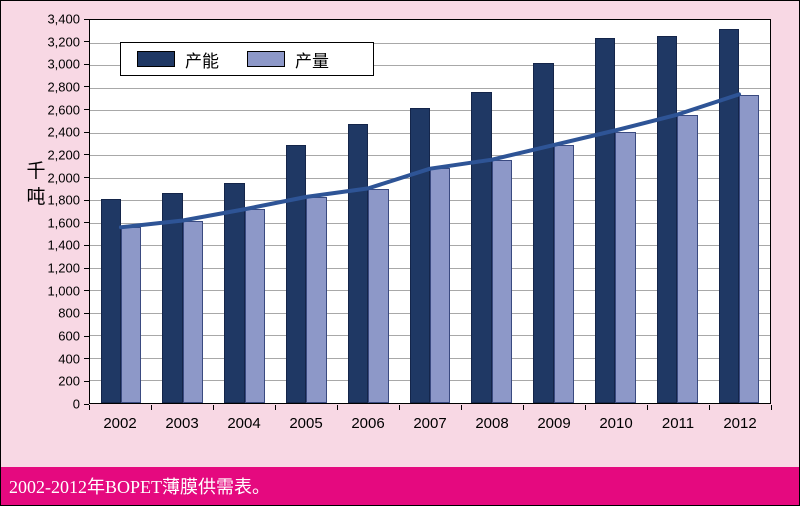  Describe the element at coordinates (616, 423) in the screenshot. I see `x-tick-label-2010: 2010` at that location.